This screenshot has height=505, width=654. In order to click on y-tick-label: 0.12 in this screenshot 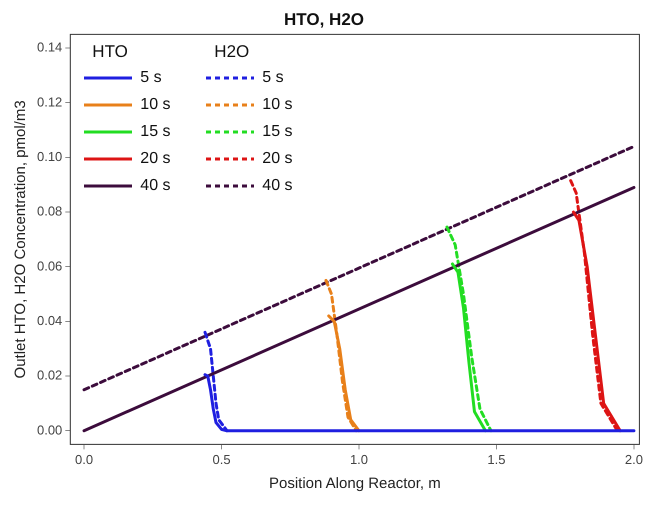, I will do `click(49, 102)`.